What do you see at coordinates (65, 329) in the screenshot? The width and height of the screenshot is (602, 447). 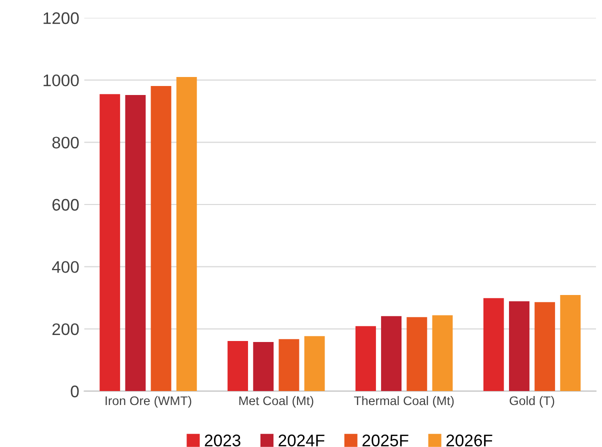 I see `y-tick-label: 200` at bounding box center [65, 329].